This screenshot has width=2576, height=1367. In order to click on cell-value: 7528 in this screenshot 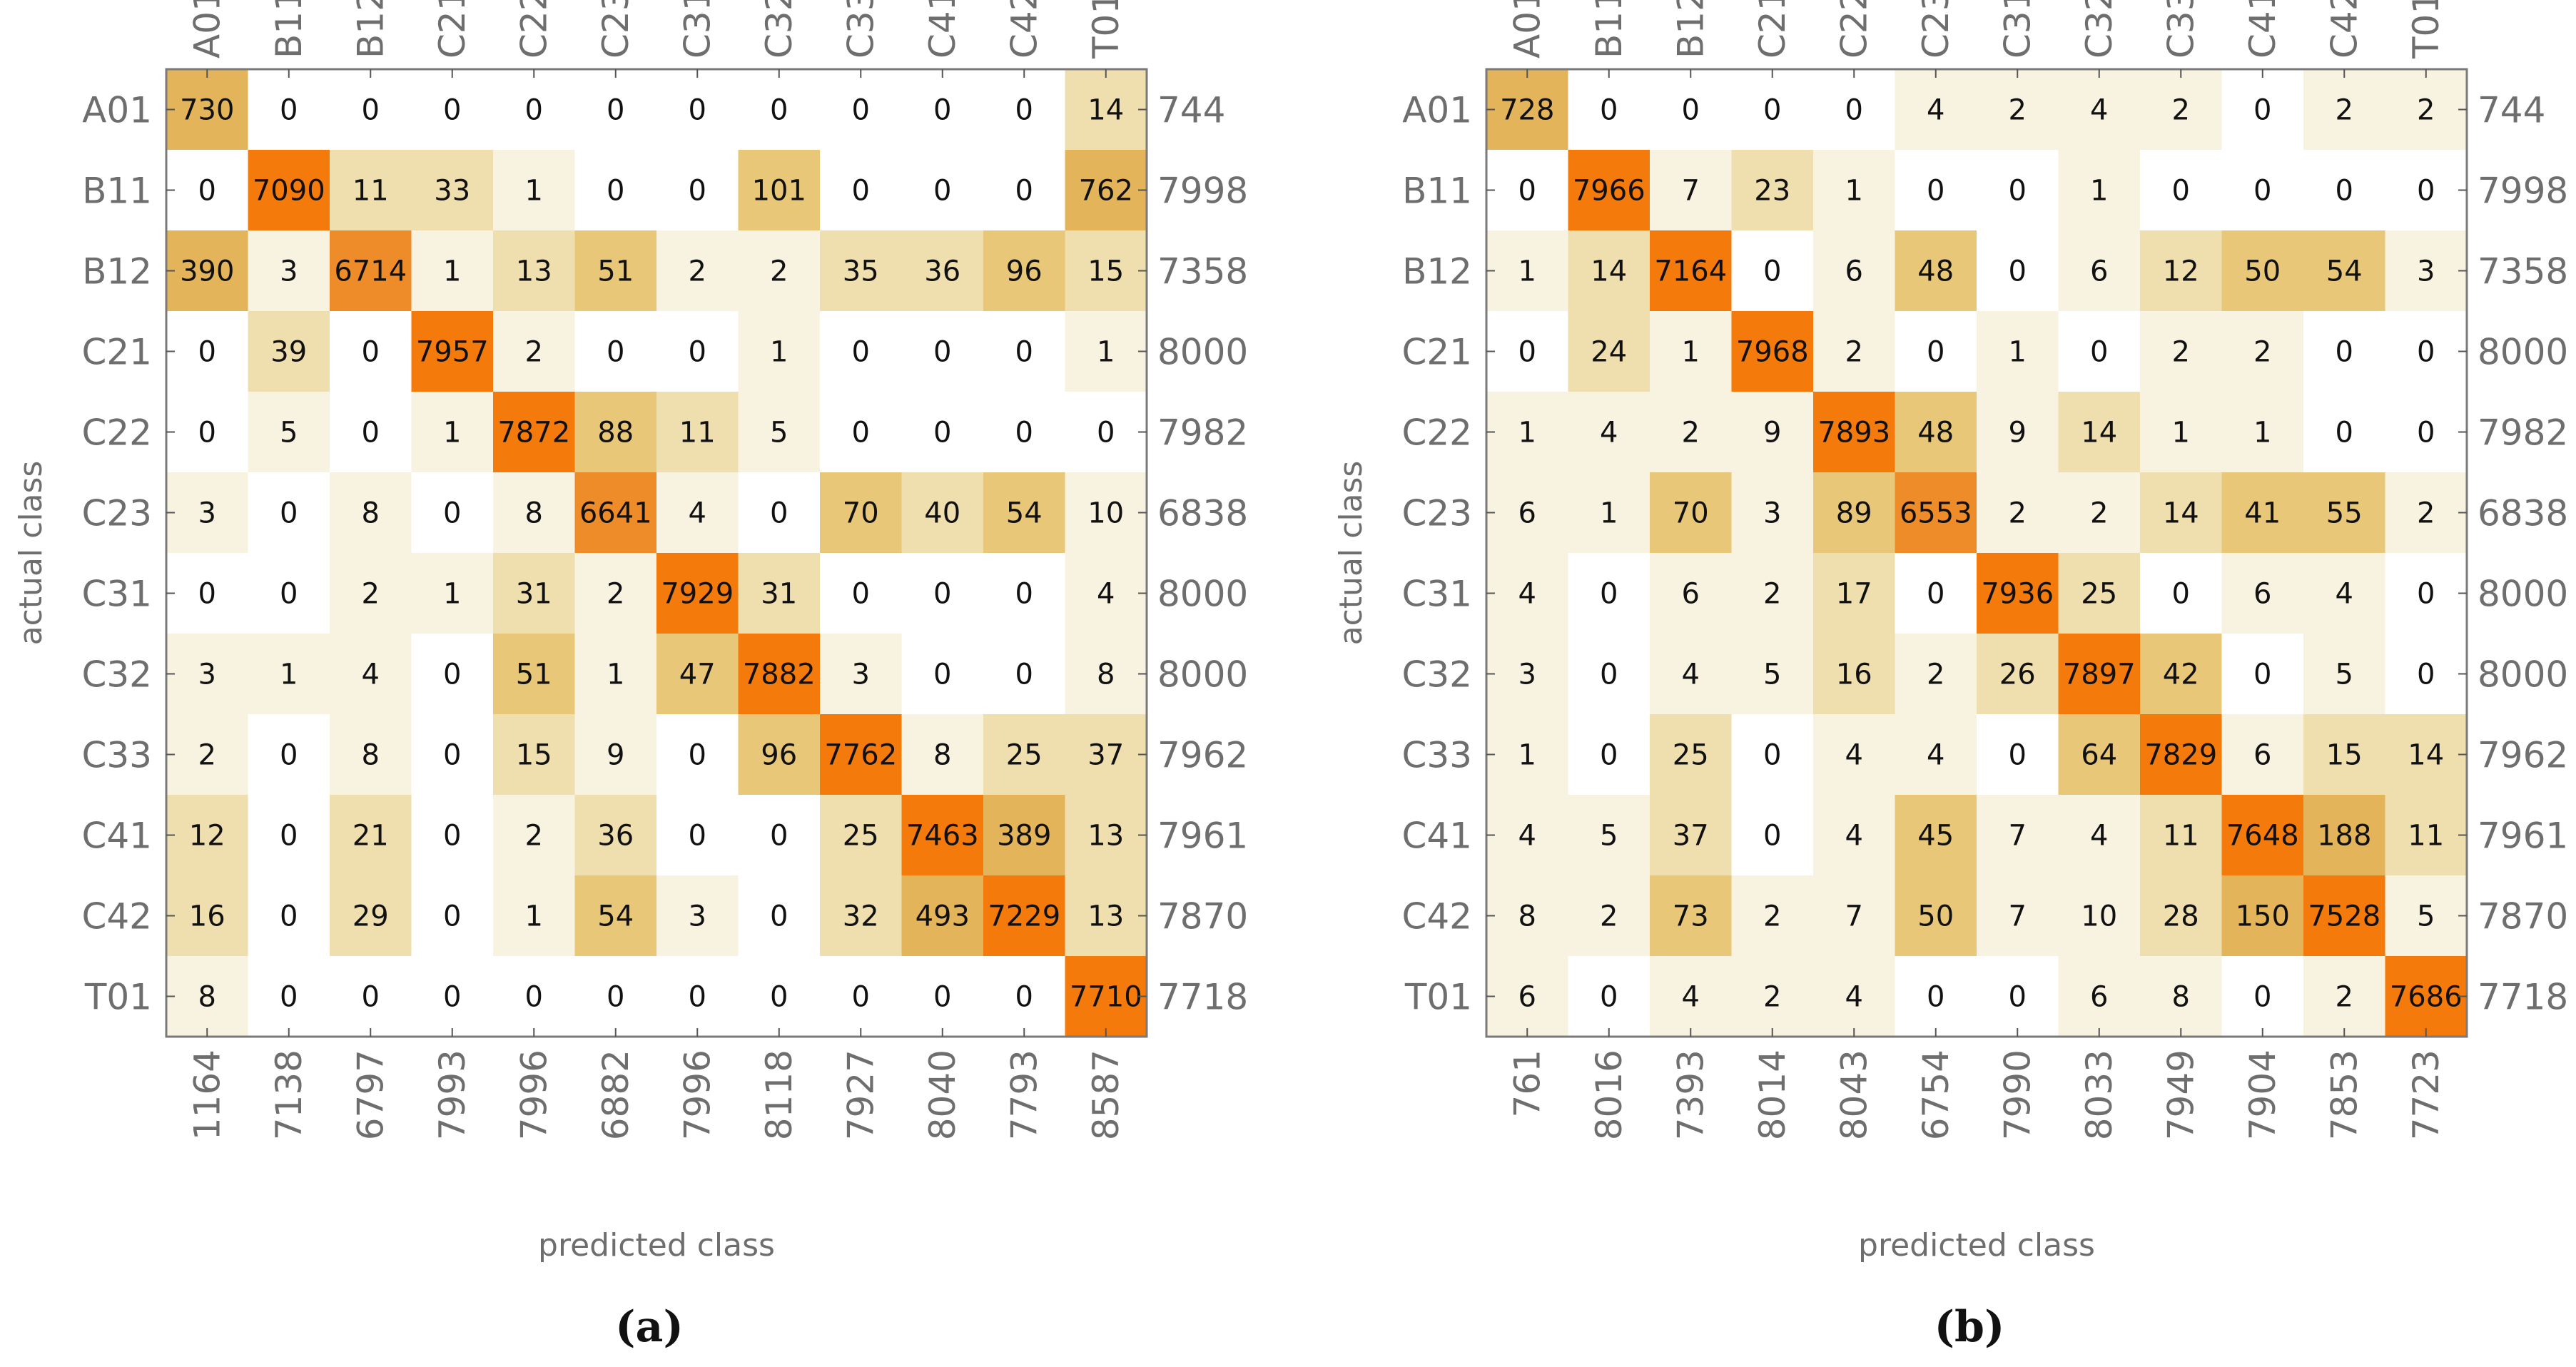, I will do `click(2344, 916)`.